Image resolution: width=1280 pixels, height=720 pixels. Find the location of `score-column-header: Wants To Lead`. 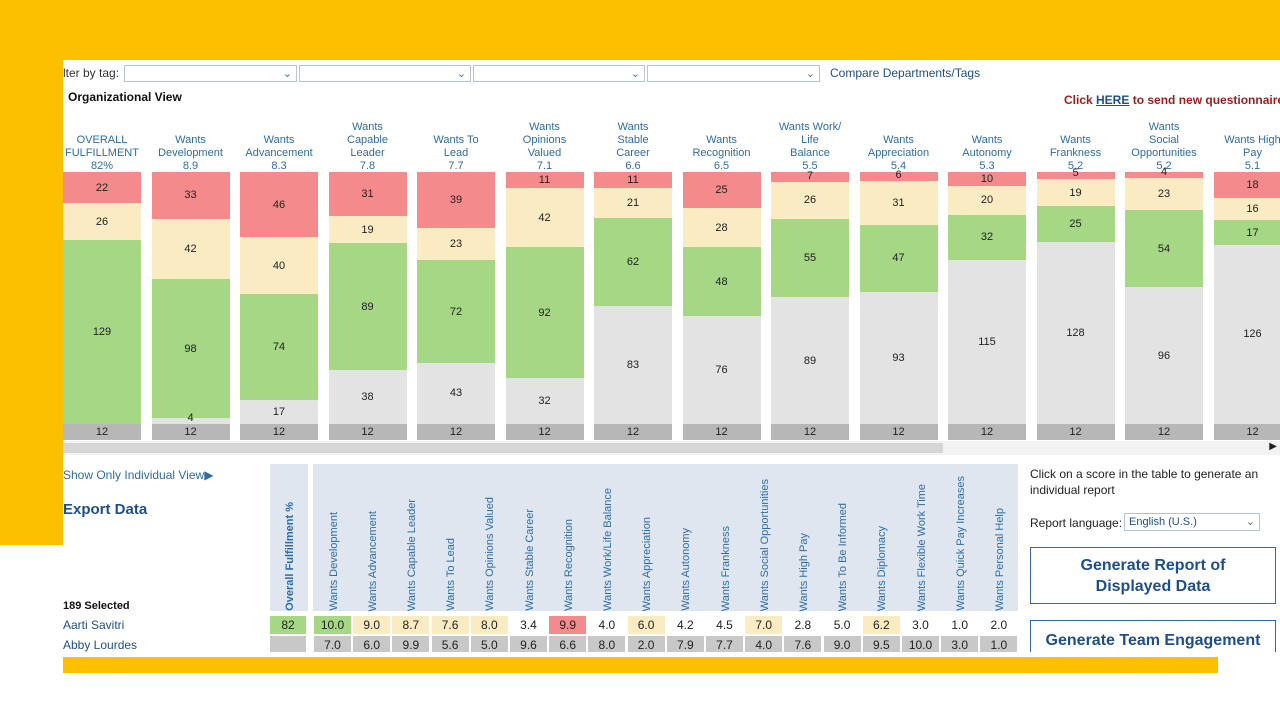

score-column-header: Wants To Lead is located at coordinates (451, 537).